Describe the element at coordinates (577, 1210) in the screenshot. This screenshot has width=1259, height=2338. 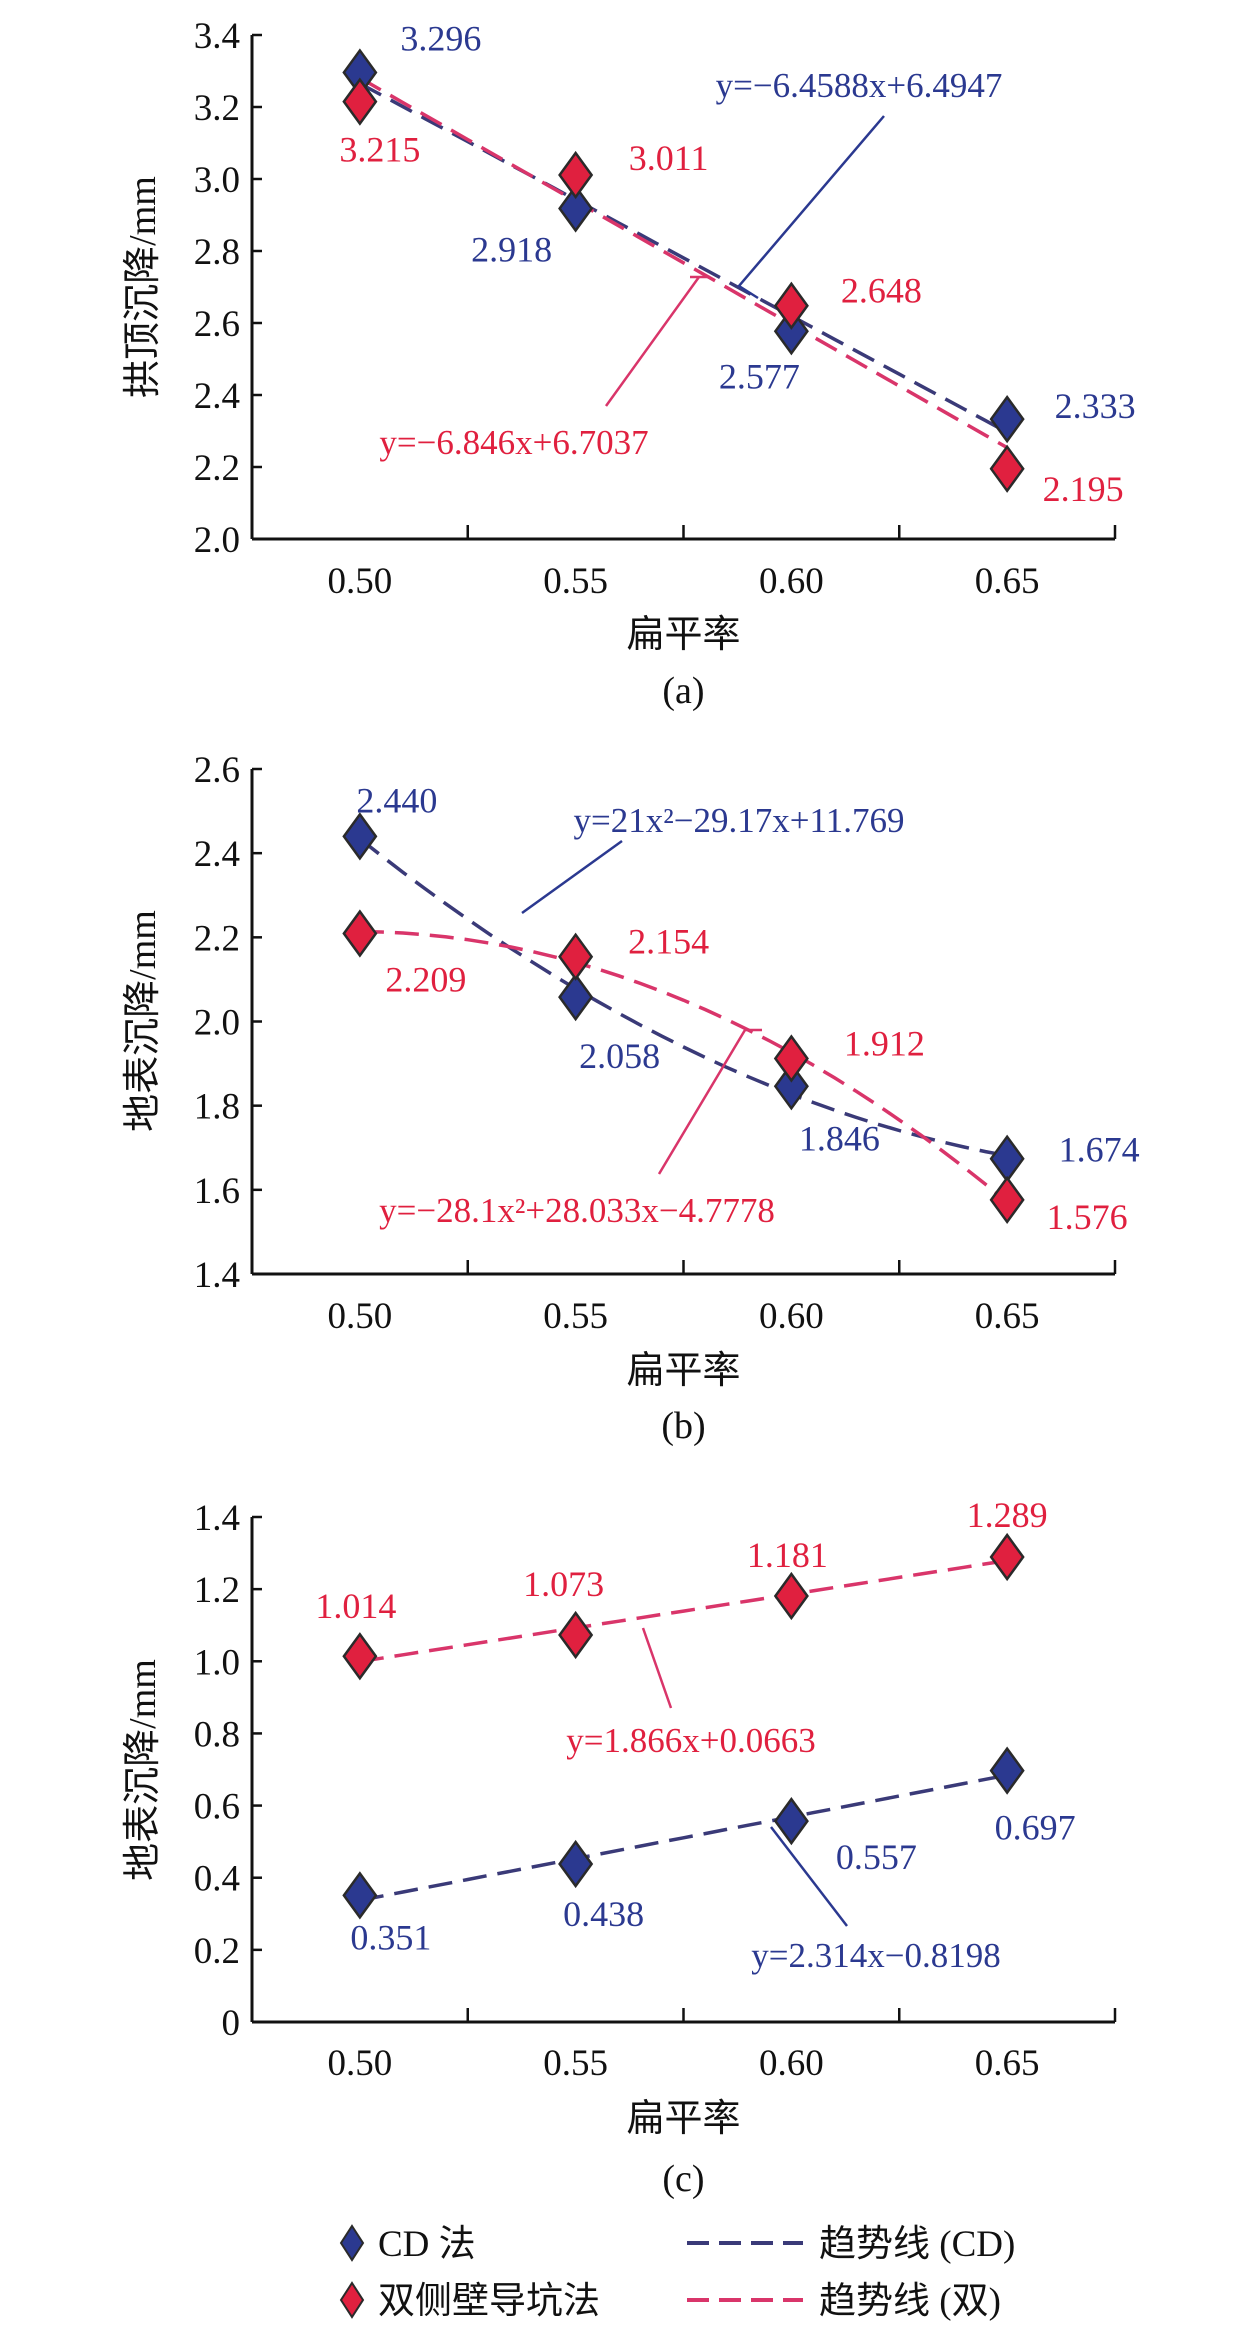
I see `trendline-equation-dual: y=−28.1x²+28.033x−4.7778` at that location.